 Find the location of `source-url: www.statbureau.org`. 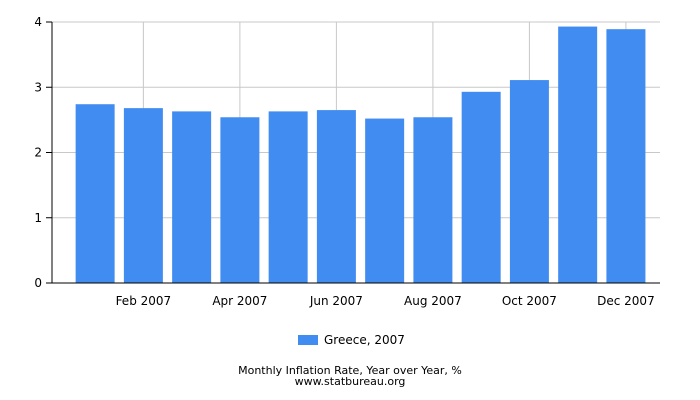

source-url: www.statbureau.org is located at coordinates (350, 381).